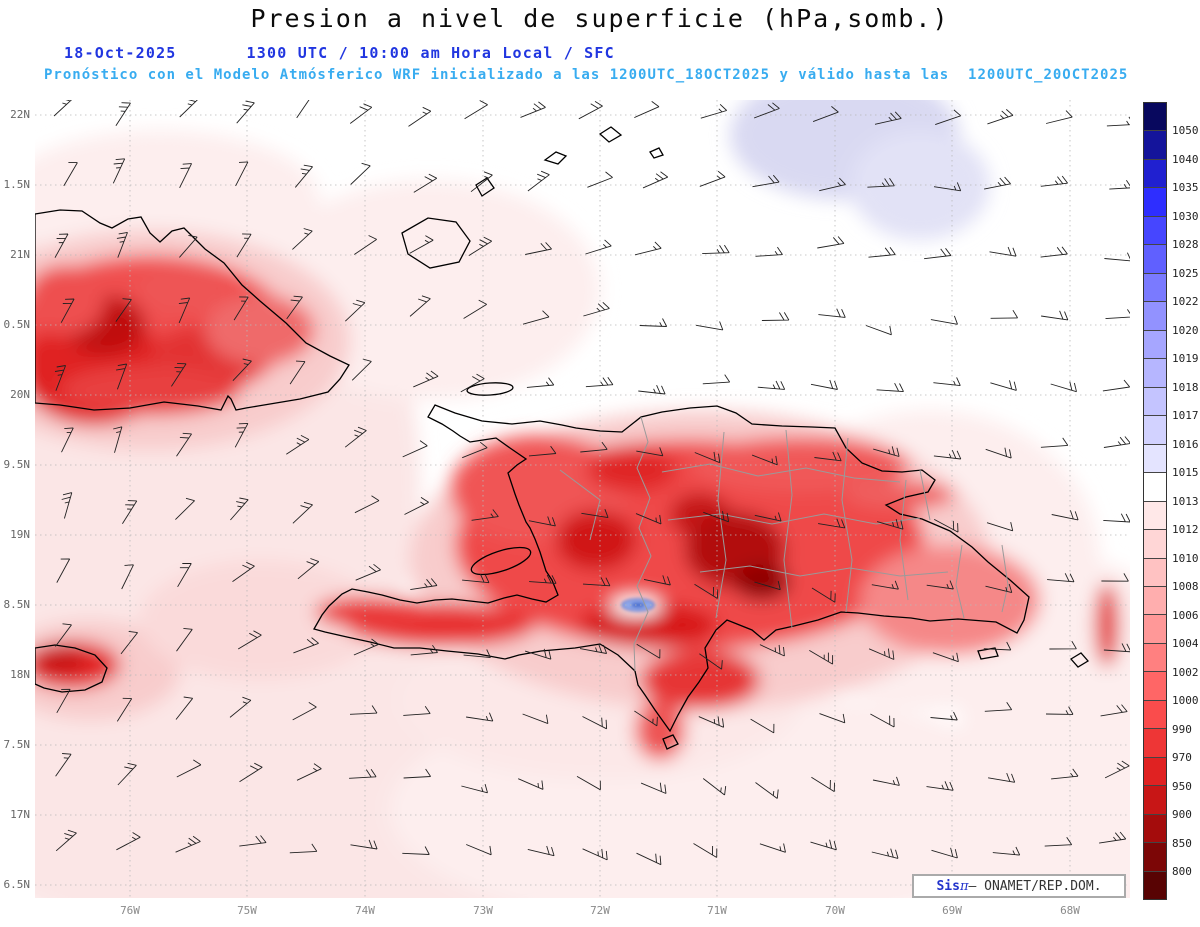 The height and width of the screenshot is (927, 1200). I want to click on lat-tick-label: 7.5N, so click(17, 744).